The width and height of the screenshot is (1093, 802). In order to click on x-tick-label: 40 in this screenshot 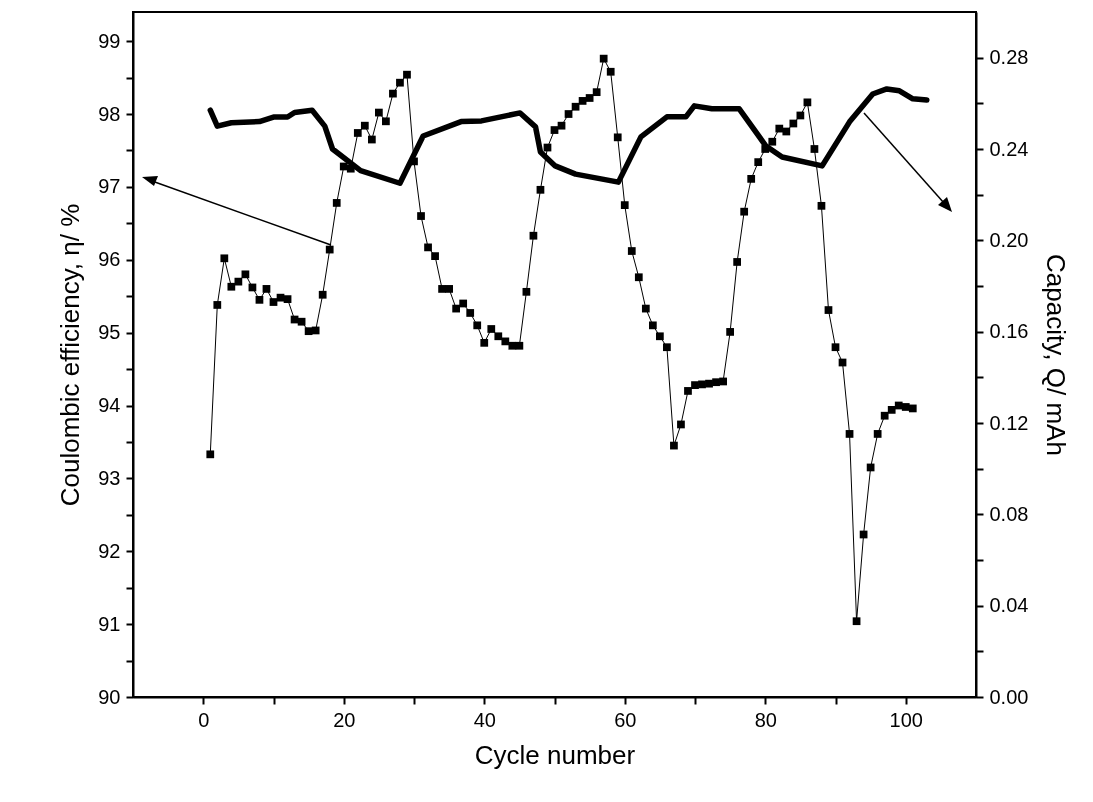, I will do `click(484, 719)`.